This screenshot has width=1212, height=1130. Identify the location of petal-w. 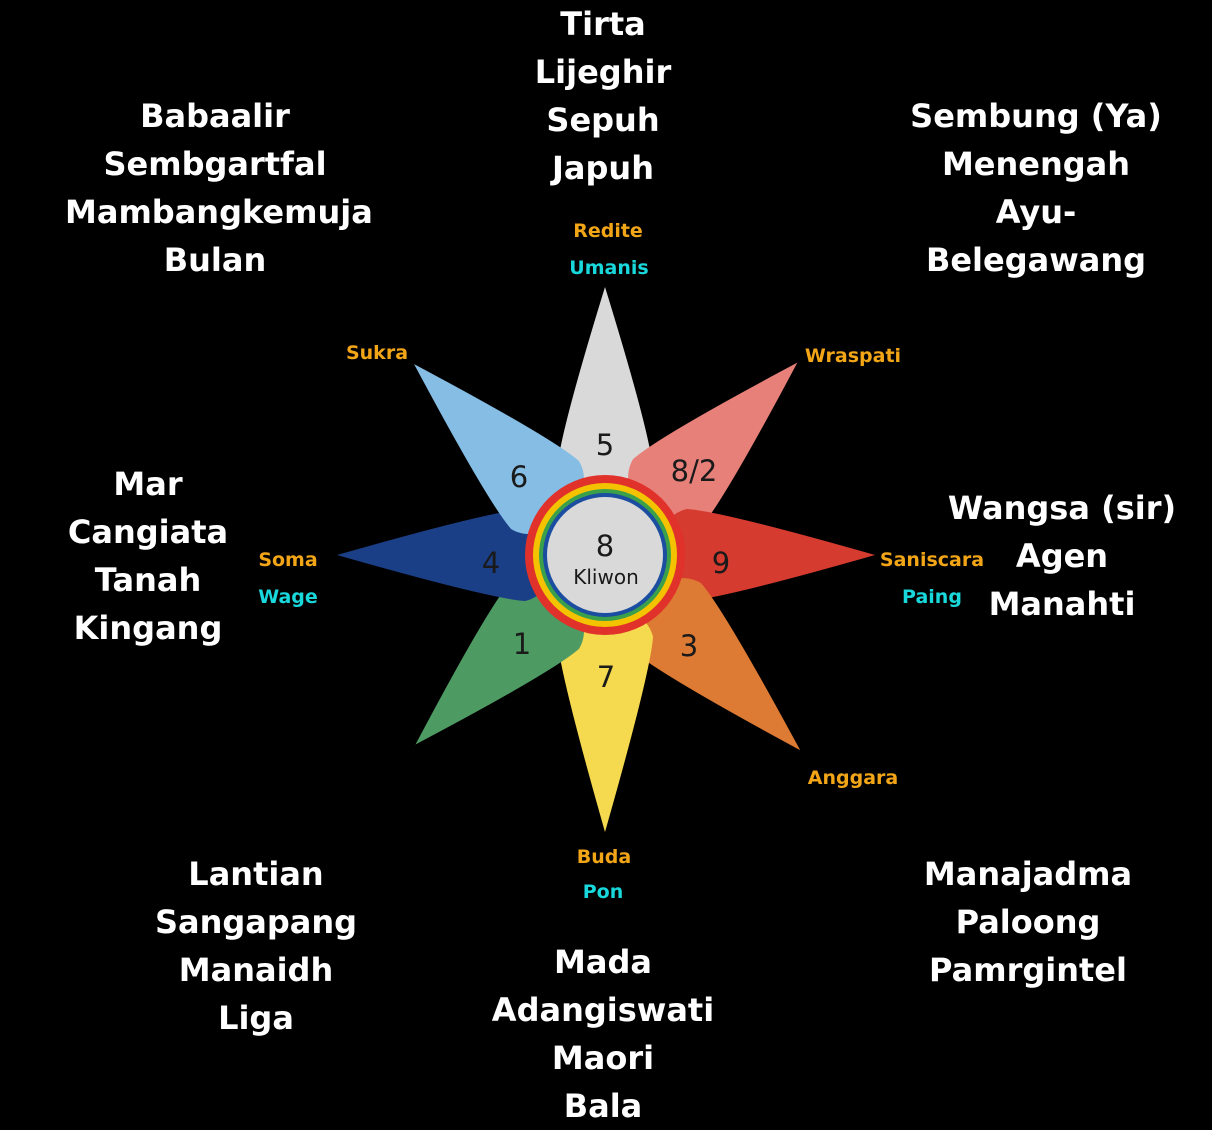
(446, 555).